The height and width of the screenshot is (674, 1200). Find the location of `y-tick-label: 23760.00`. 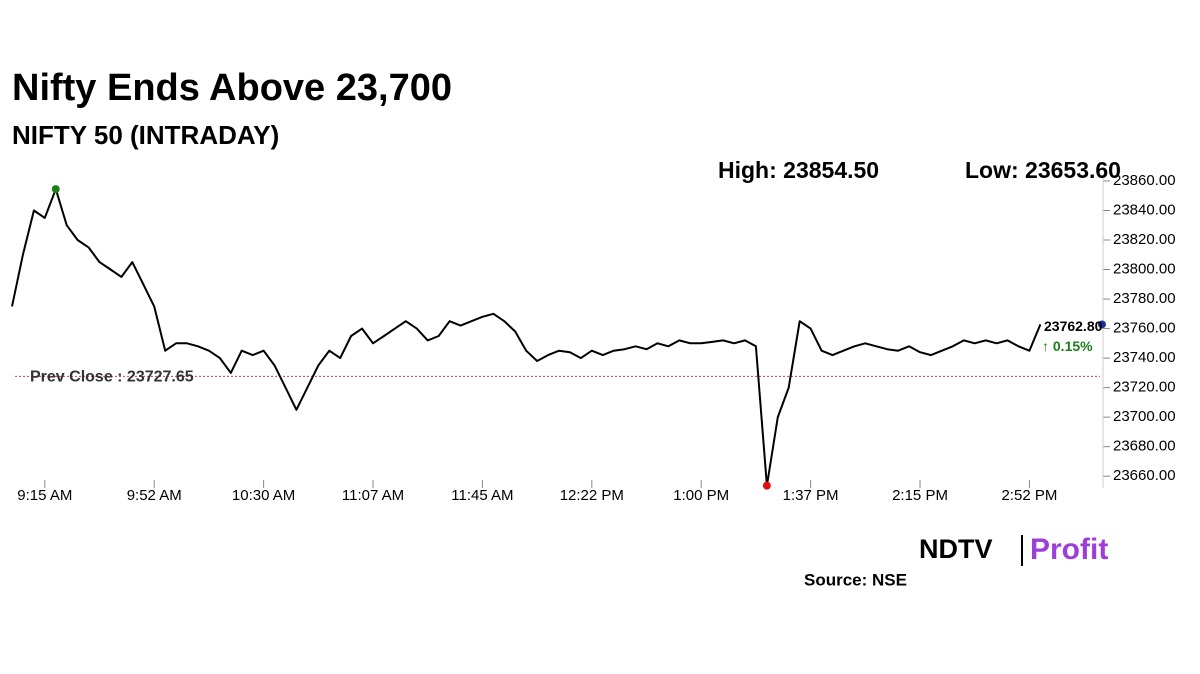

y-tick-label: 23760.00 is located at coordinates (1144, 328).